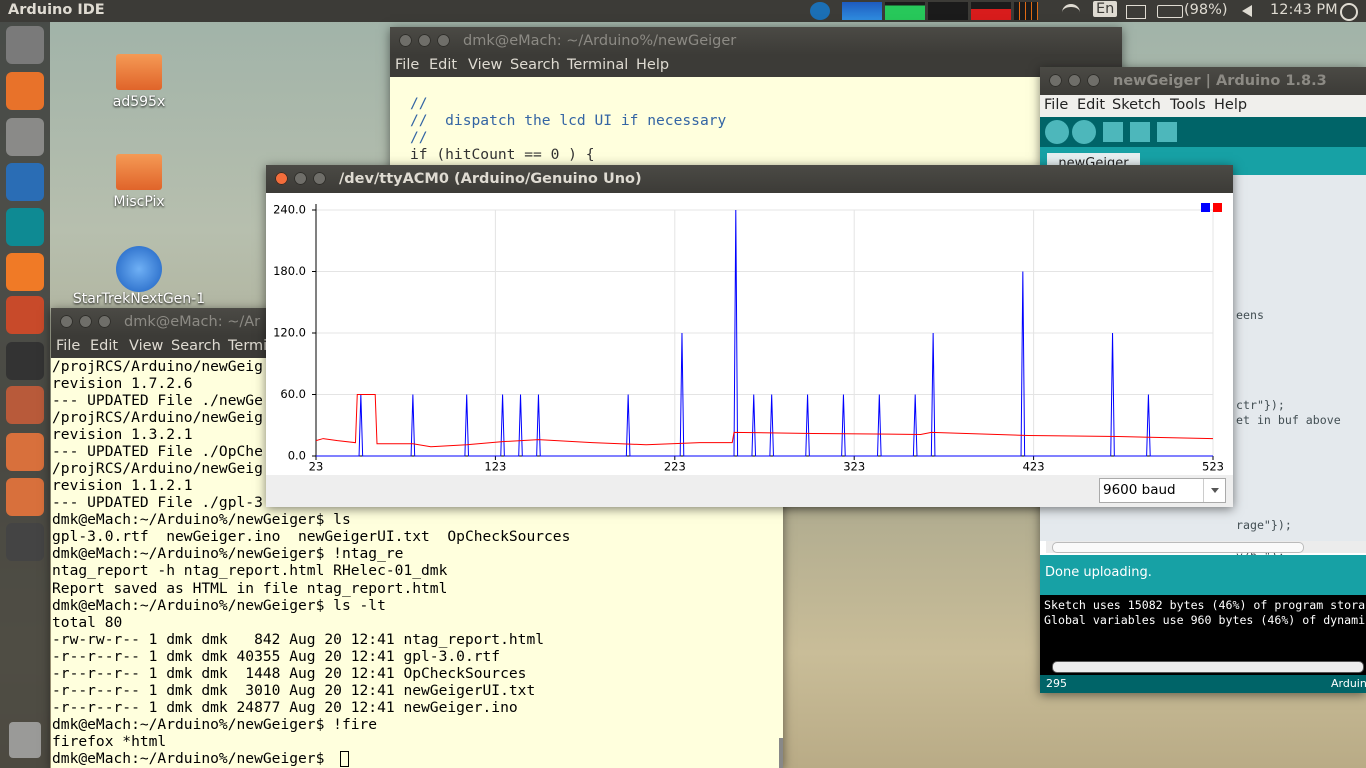 This screenshot has height=768, width=1366. I want to click on terminal-line: --- UPDATED File ./newGe, so click(157, 401).